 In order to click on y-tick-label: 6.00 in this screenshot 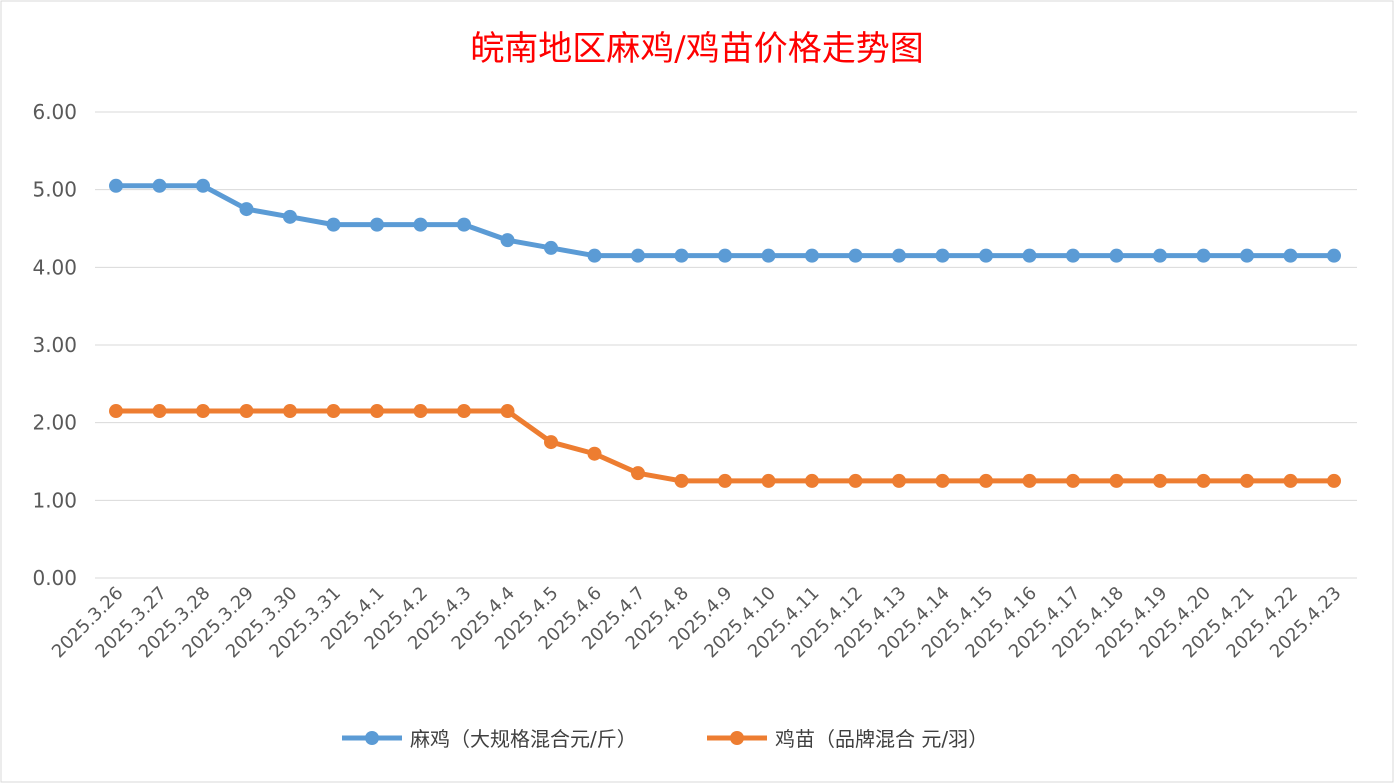, I will do `click(54, 112)`.